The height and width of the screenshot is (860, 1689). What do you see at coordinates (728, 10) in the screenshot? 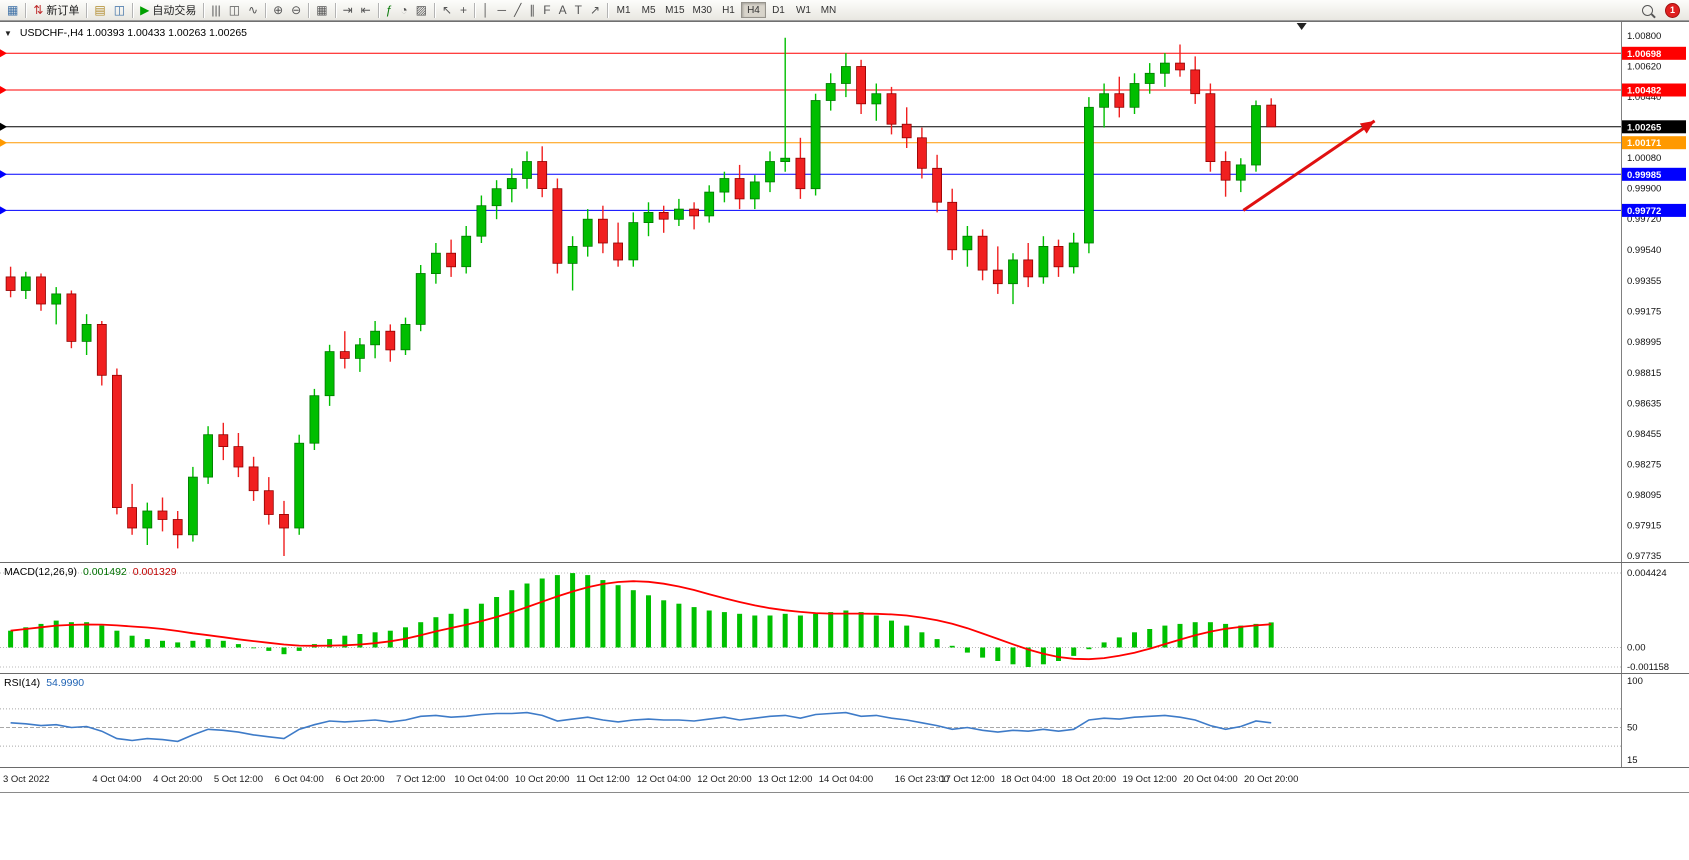
I see `timeframe-h1-button: H1` at bounding box center [728, 10].